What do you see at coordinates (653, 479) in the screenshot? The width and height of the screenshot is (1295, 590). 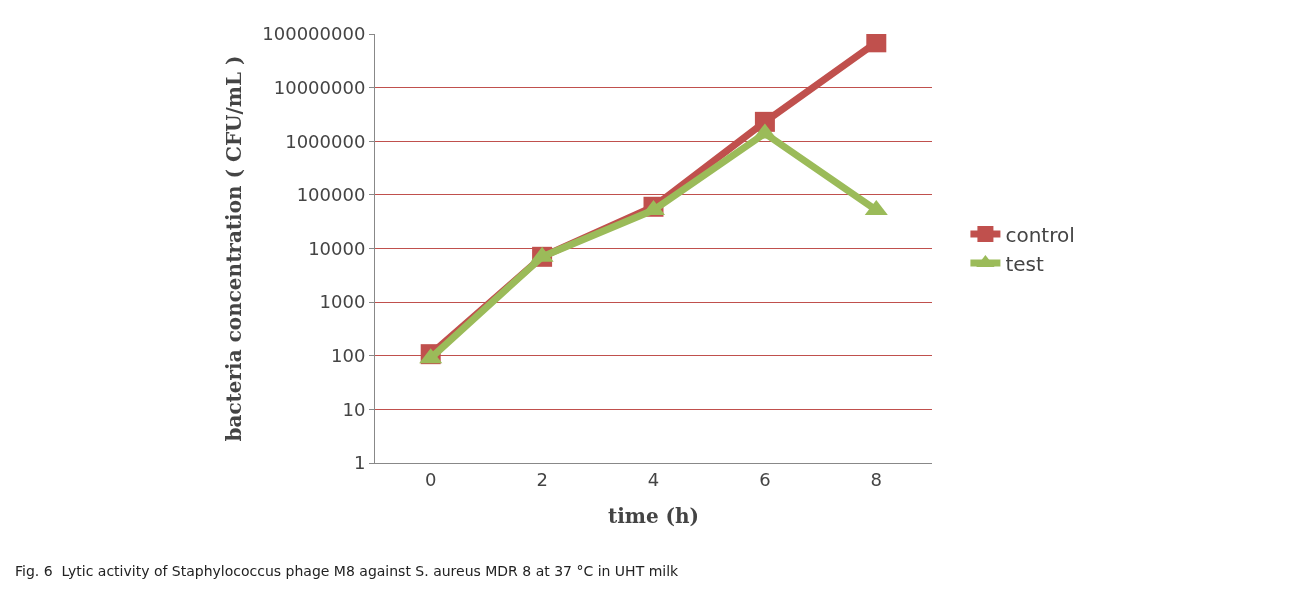 I see `x-tick-label: 4` at bounding box center [653, 479].